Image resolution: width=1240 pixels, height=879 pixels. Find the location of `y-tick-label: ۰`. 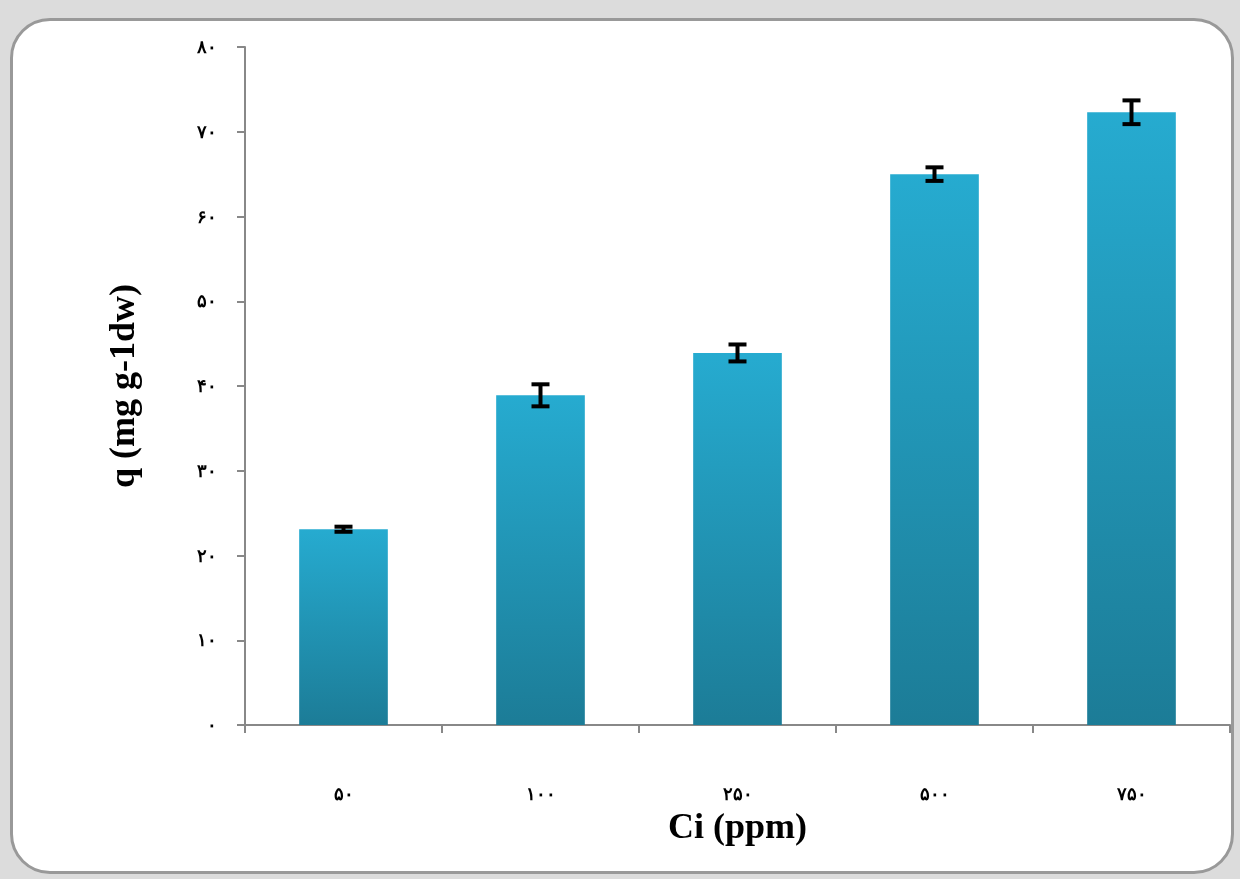

y-tick-label: ۰ is located at coordinates (212, 725).